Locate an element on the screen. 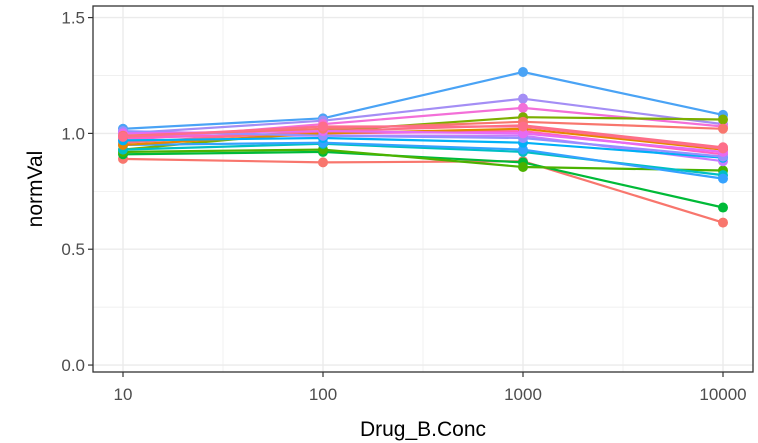  x-tick-label: 10000 is located at coordinates (722, 394).